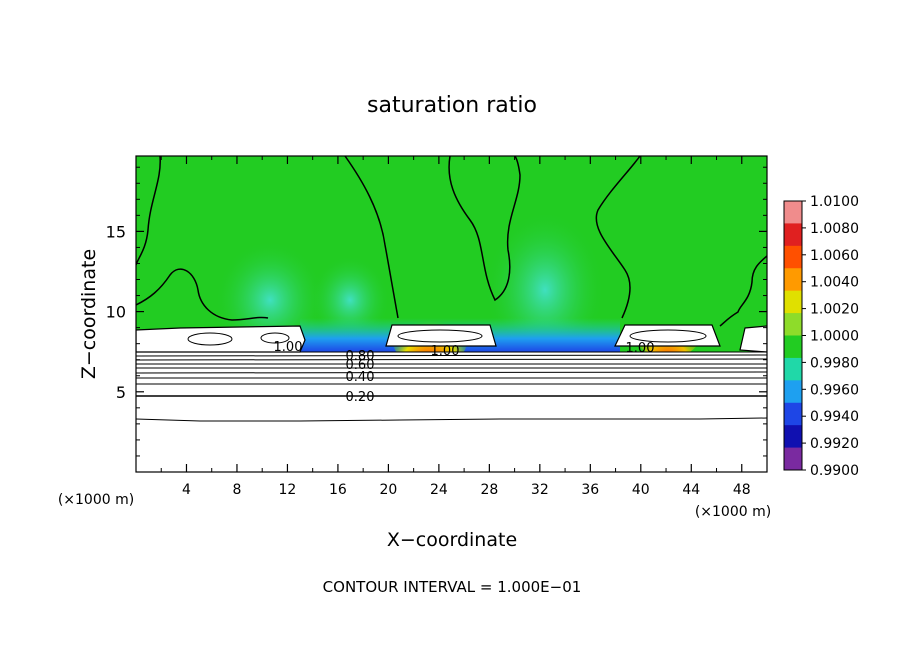  Describe the element at coordinates (590, 490) in the screenshot. I see `x-tick-label: 36` at that location.